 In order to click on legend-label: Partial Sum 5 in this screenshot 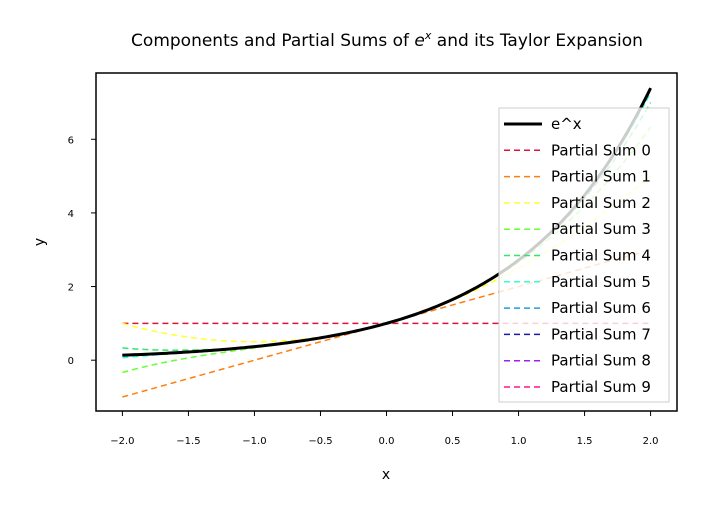, I will do `click(601, 282)`.